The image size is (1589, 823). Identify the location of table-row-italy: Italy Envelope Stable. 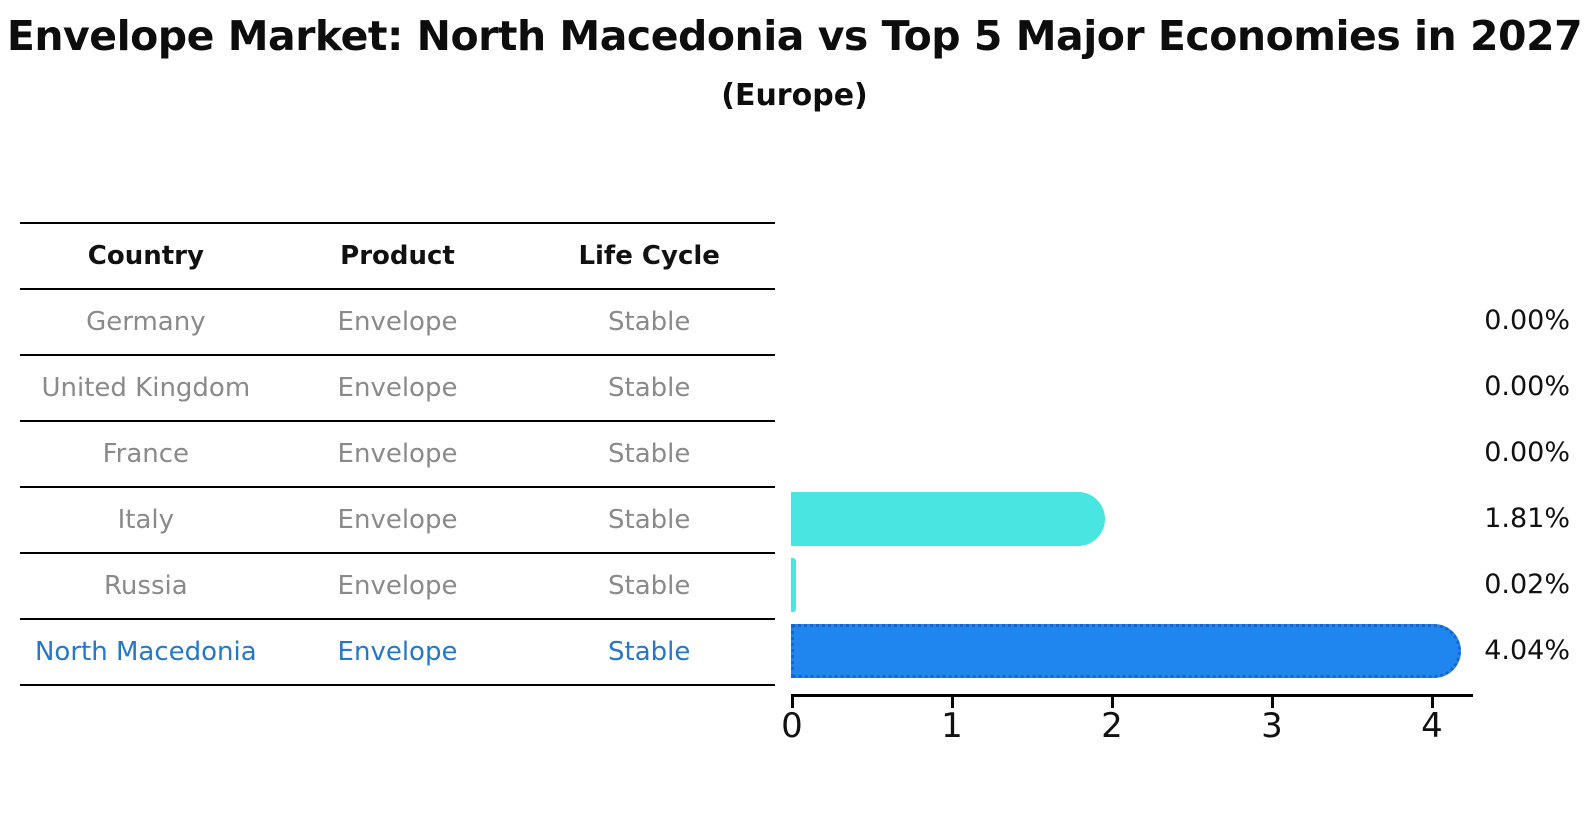
(397, 519).